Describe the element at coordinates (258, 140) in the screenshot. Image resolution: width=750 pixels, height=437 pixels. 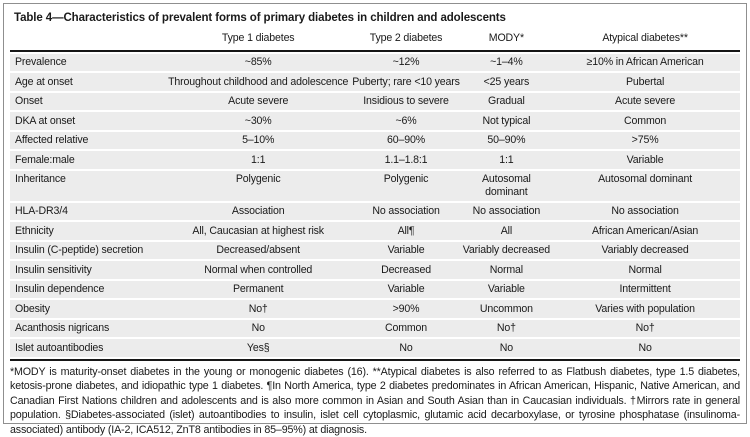
I see `cell: 5–10%` at that location.